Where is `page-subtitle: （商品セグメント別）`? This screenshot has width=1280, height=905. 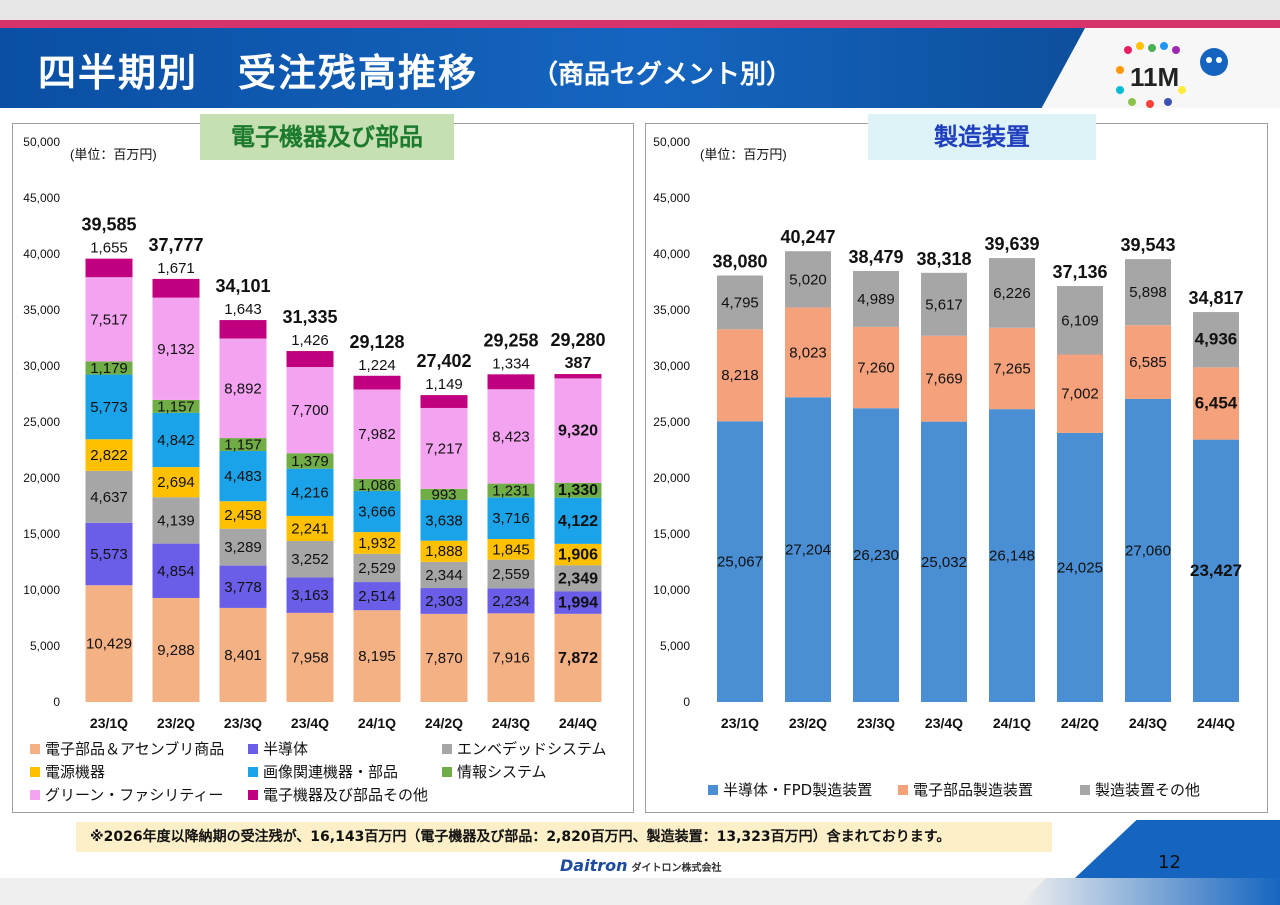 page-subtitle: （商品セグメント別） is located at coordinates (662, 75).